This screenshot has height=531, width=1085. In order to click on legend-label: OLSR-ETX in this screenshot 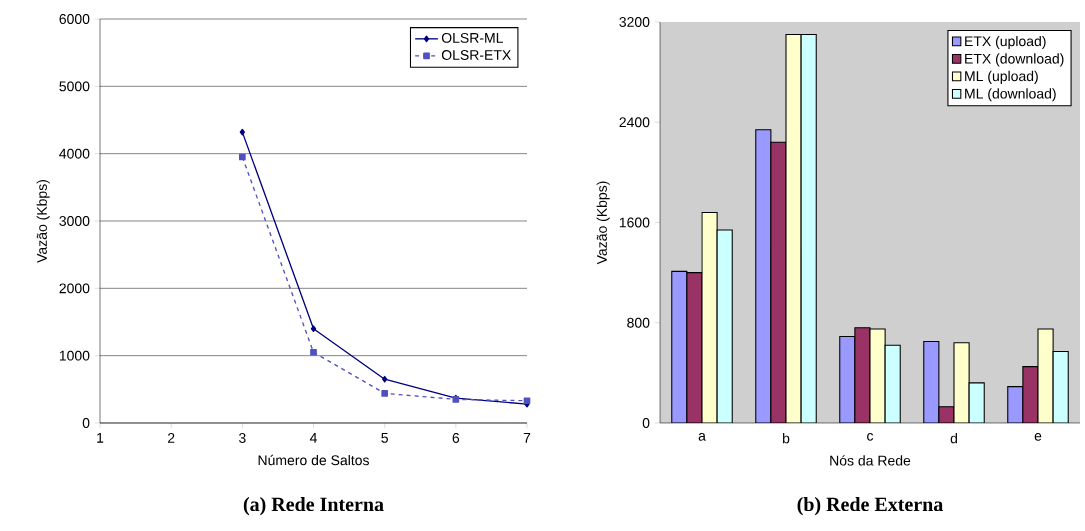, I will do `click(476, 55)`.